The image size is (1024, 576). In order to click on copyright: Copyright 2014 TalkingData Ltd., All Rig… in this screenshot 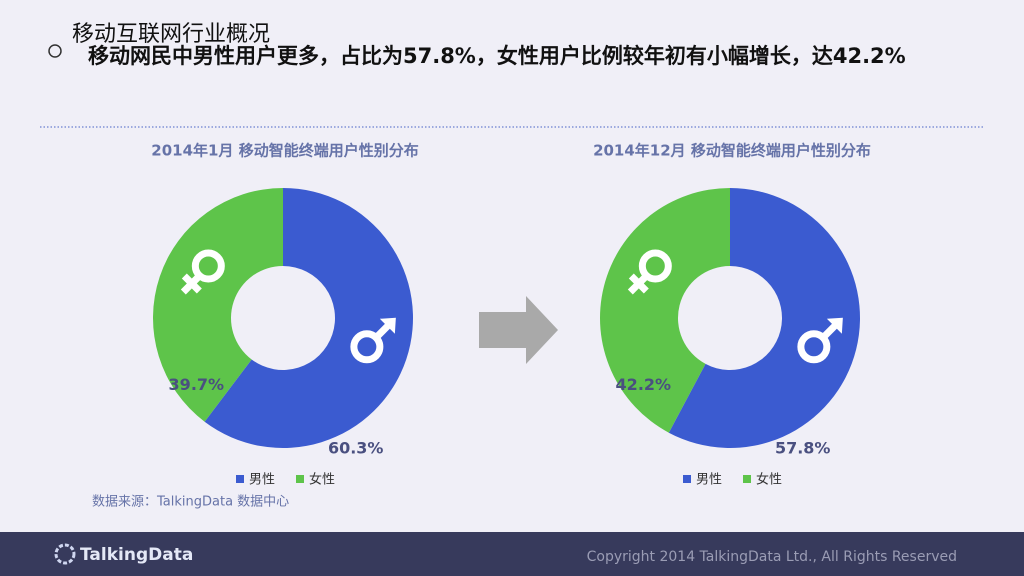, I will do `click(772, 557)`.